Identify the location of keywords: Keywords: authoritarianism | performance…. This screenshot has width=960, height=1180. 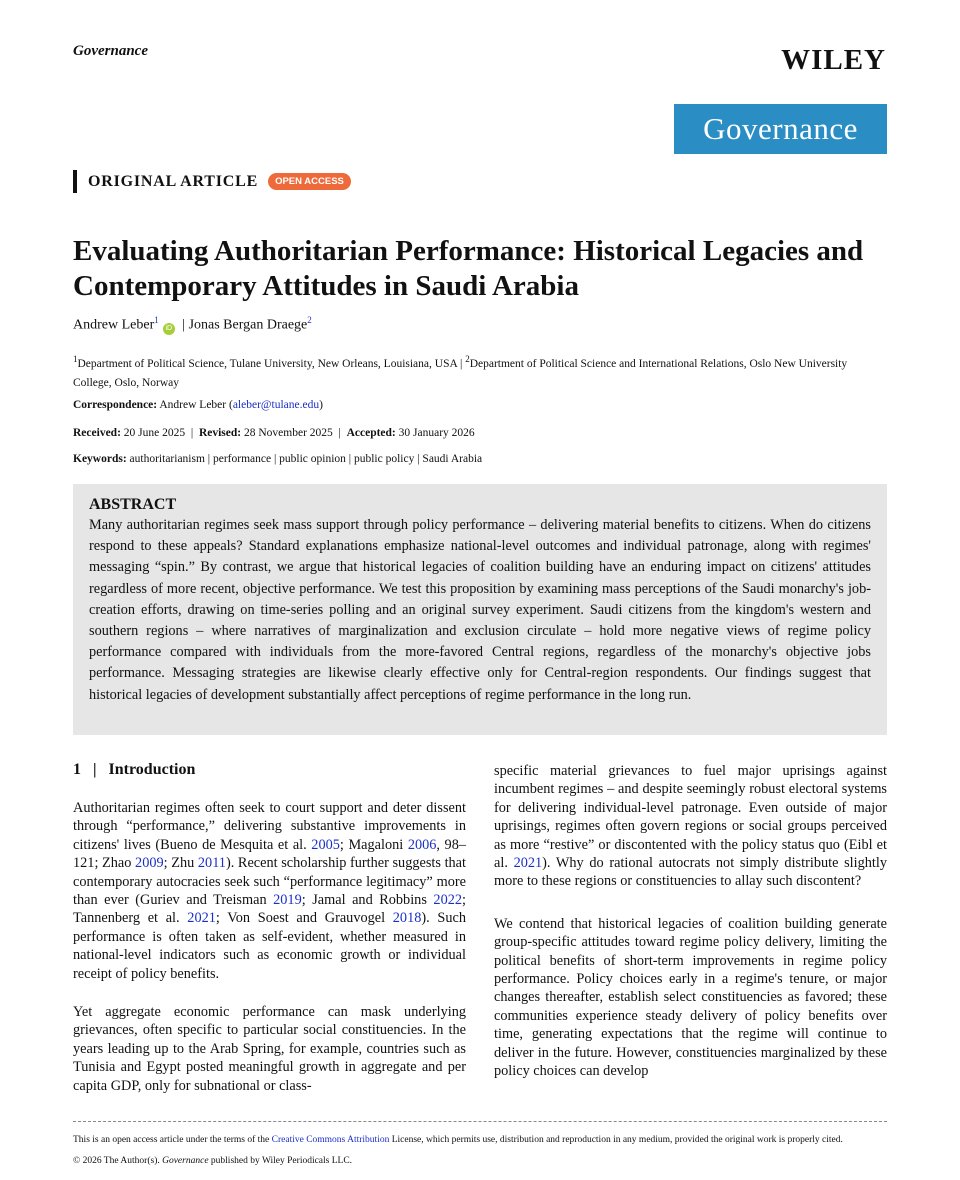
(278, 459).